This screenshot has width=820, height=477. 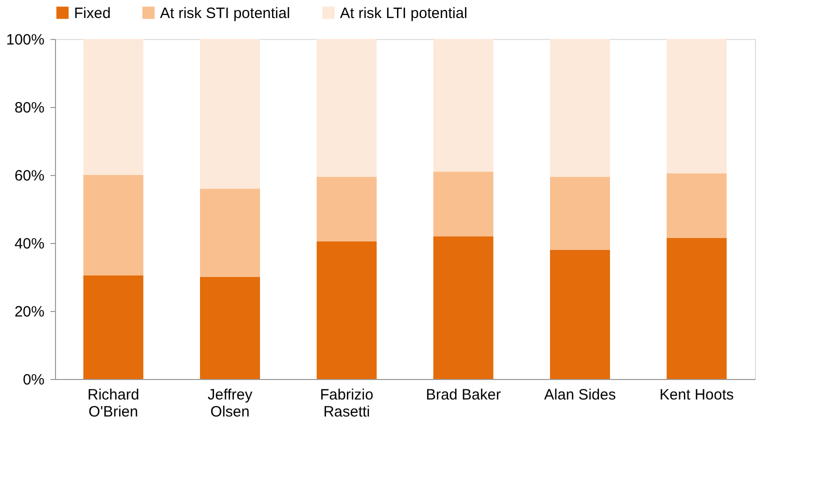 I want to click on y-tick-label: 100%, so click(x=25, y=40).